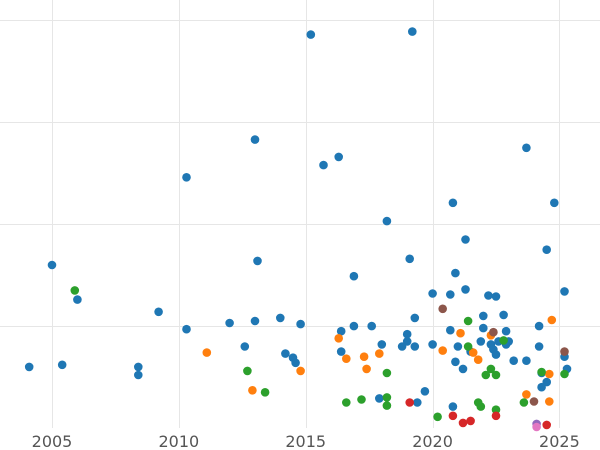 Image resolution: width=600 pixels, height=450 pixels. What do you see at coordinates (559, 441) in the screenshot?
I see `x-tick-label: 2025` at bounding box center [559, 441].